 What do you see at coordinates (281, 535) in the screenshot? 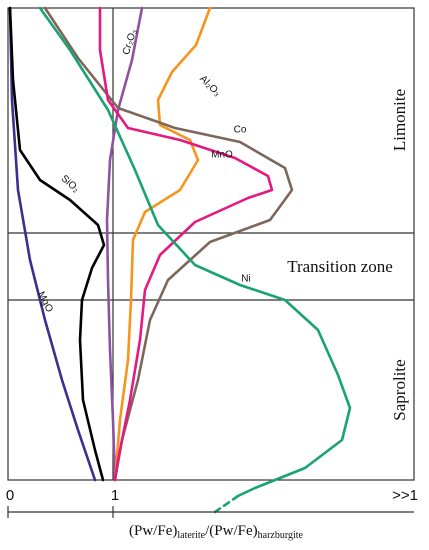
I see `title-subscript: harzburgite` at bounding box center [281, 535].